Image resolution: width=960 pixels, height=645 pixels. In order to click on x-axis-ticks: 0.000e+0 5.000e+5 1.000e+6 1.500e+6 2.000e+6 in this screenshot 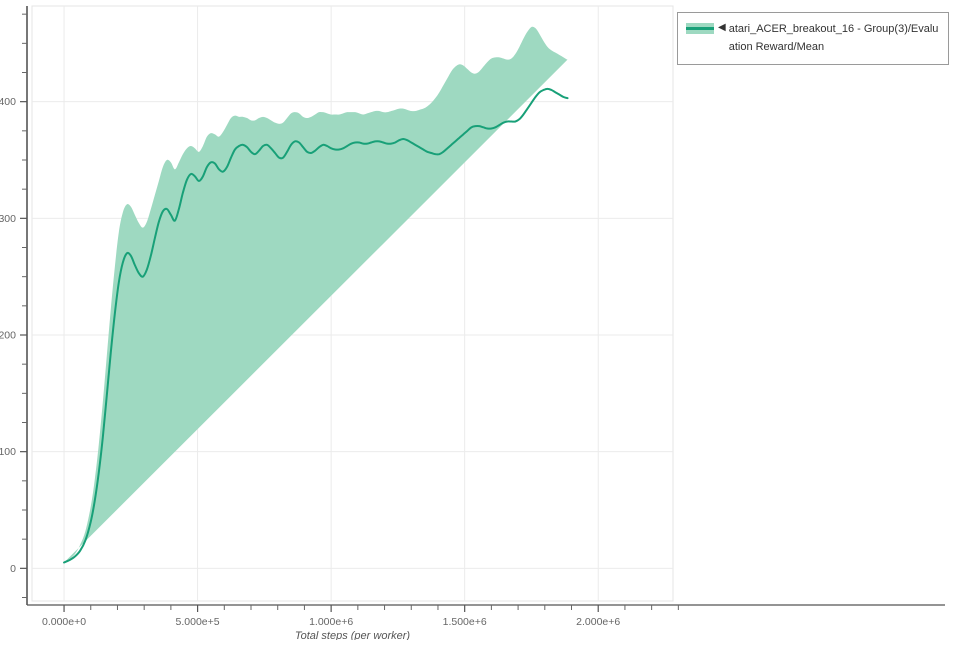, I will do `click(360, 616)`.